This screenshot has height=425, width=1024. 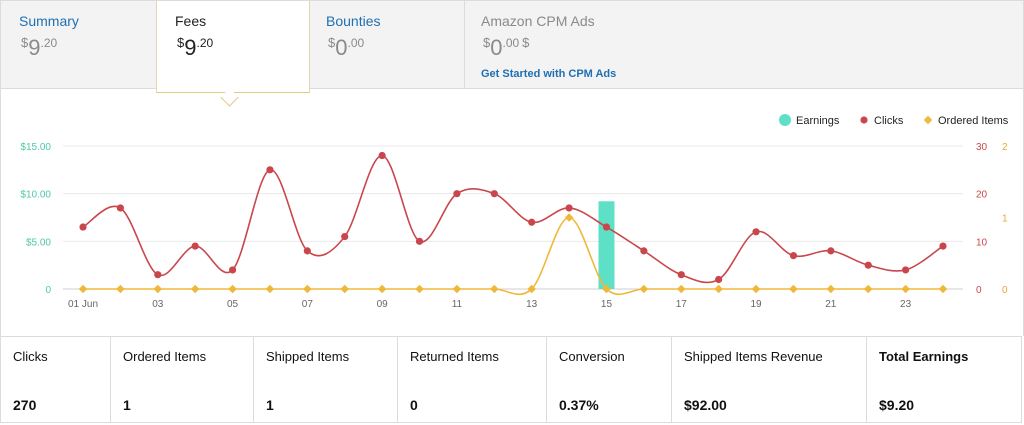 What do you see at coordinates (897, 405) in the screenshot?
I see `stat-value: $9.20` at bounding box center [897, 405].